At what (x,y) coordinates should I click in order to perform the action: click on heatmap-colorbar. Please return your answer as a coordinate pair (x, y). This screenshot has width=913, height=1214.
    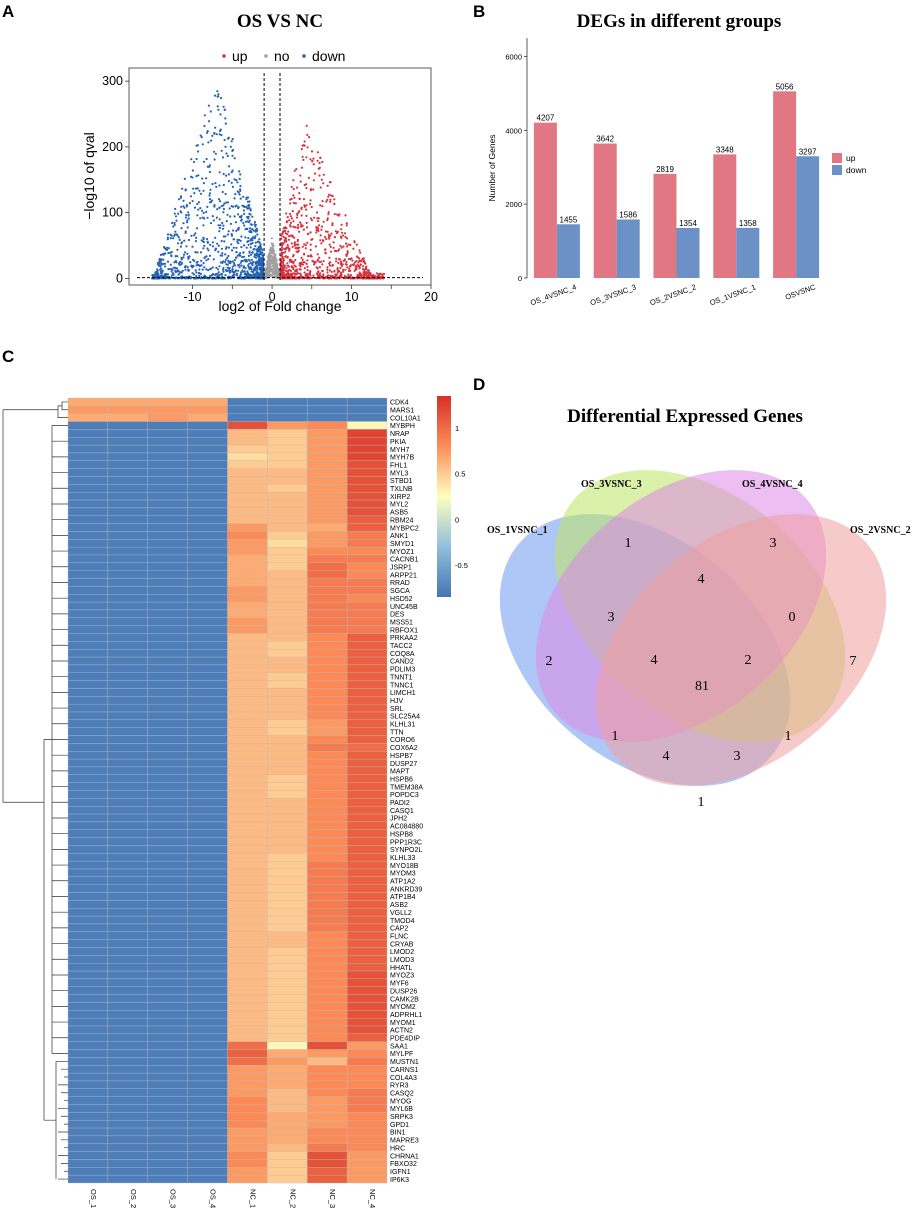
    Looking at the image, I should click on (444, 496).